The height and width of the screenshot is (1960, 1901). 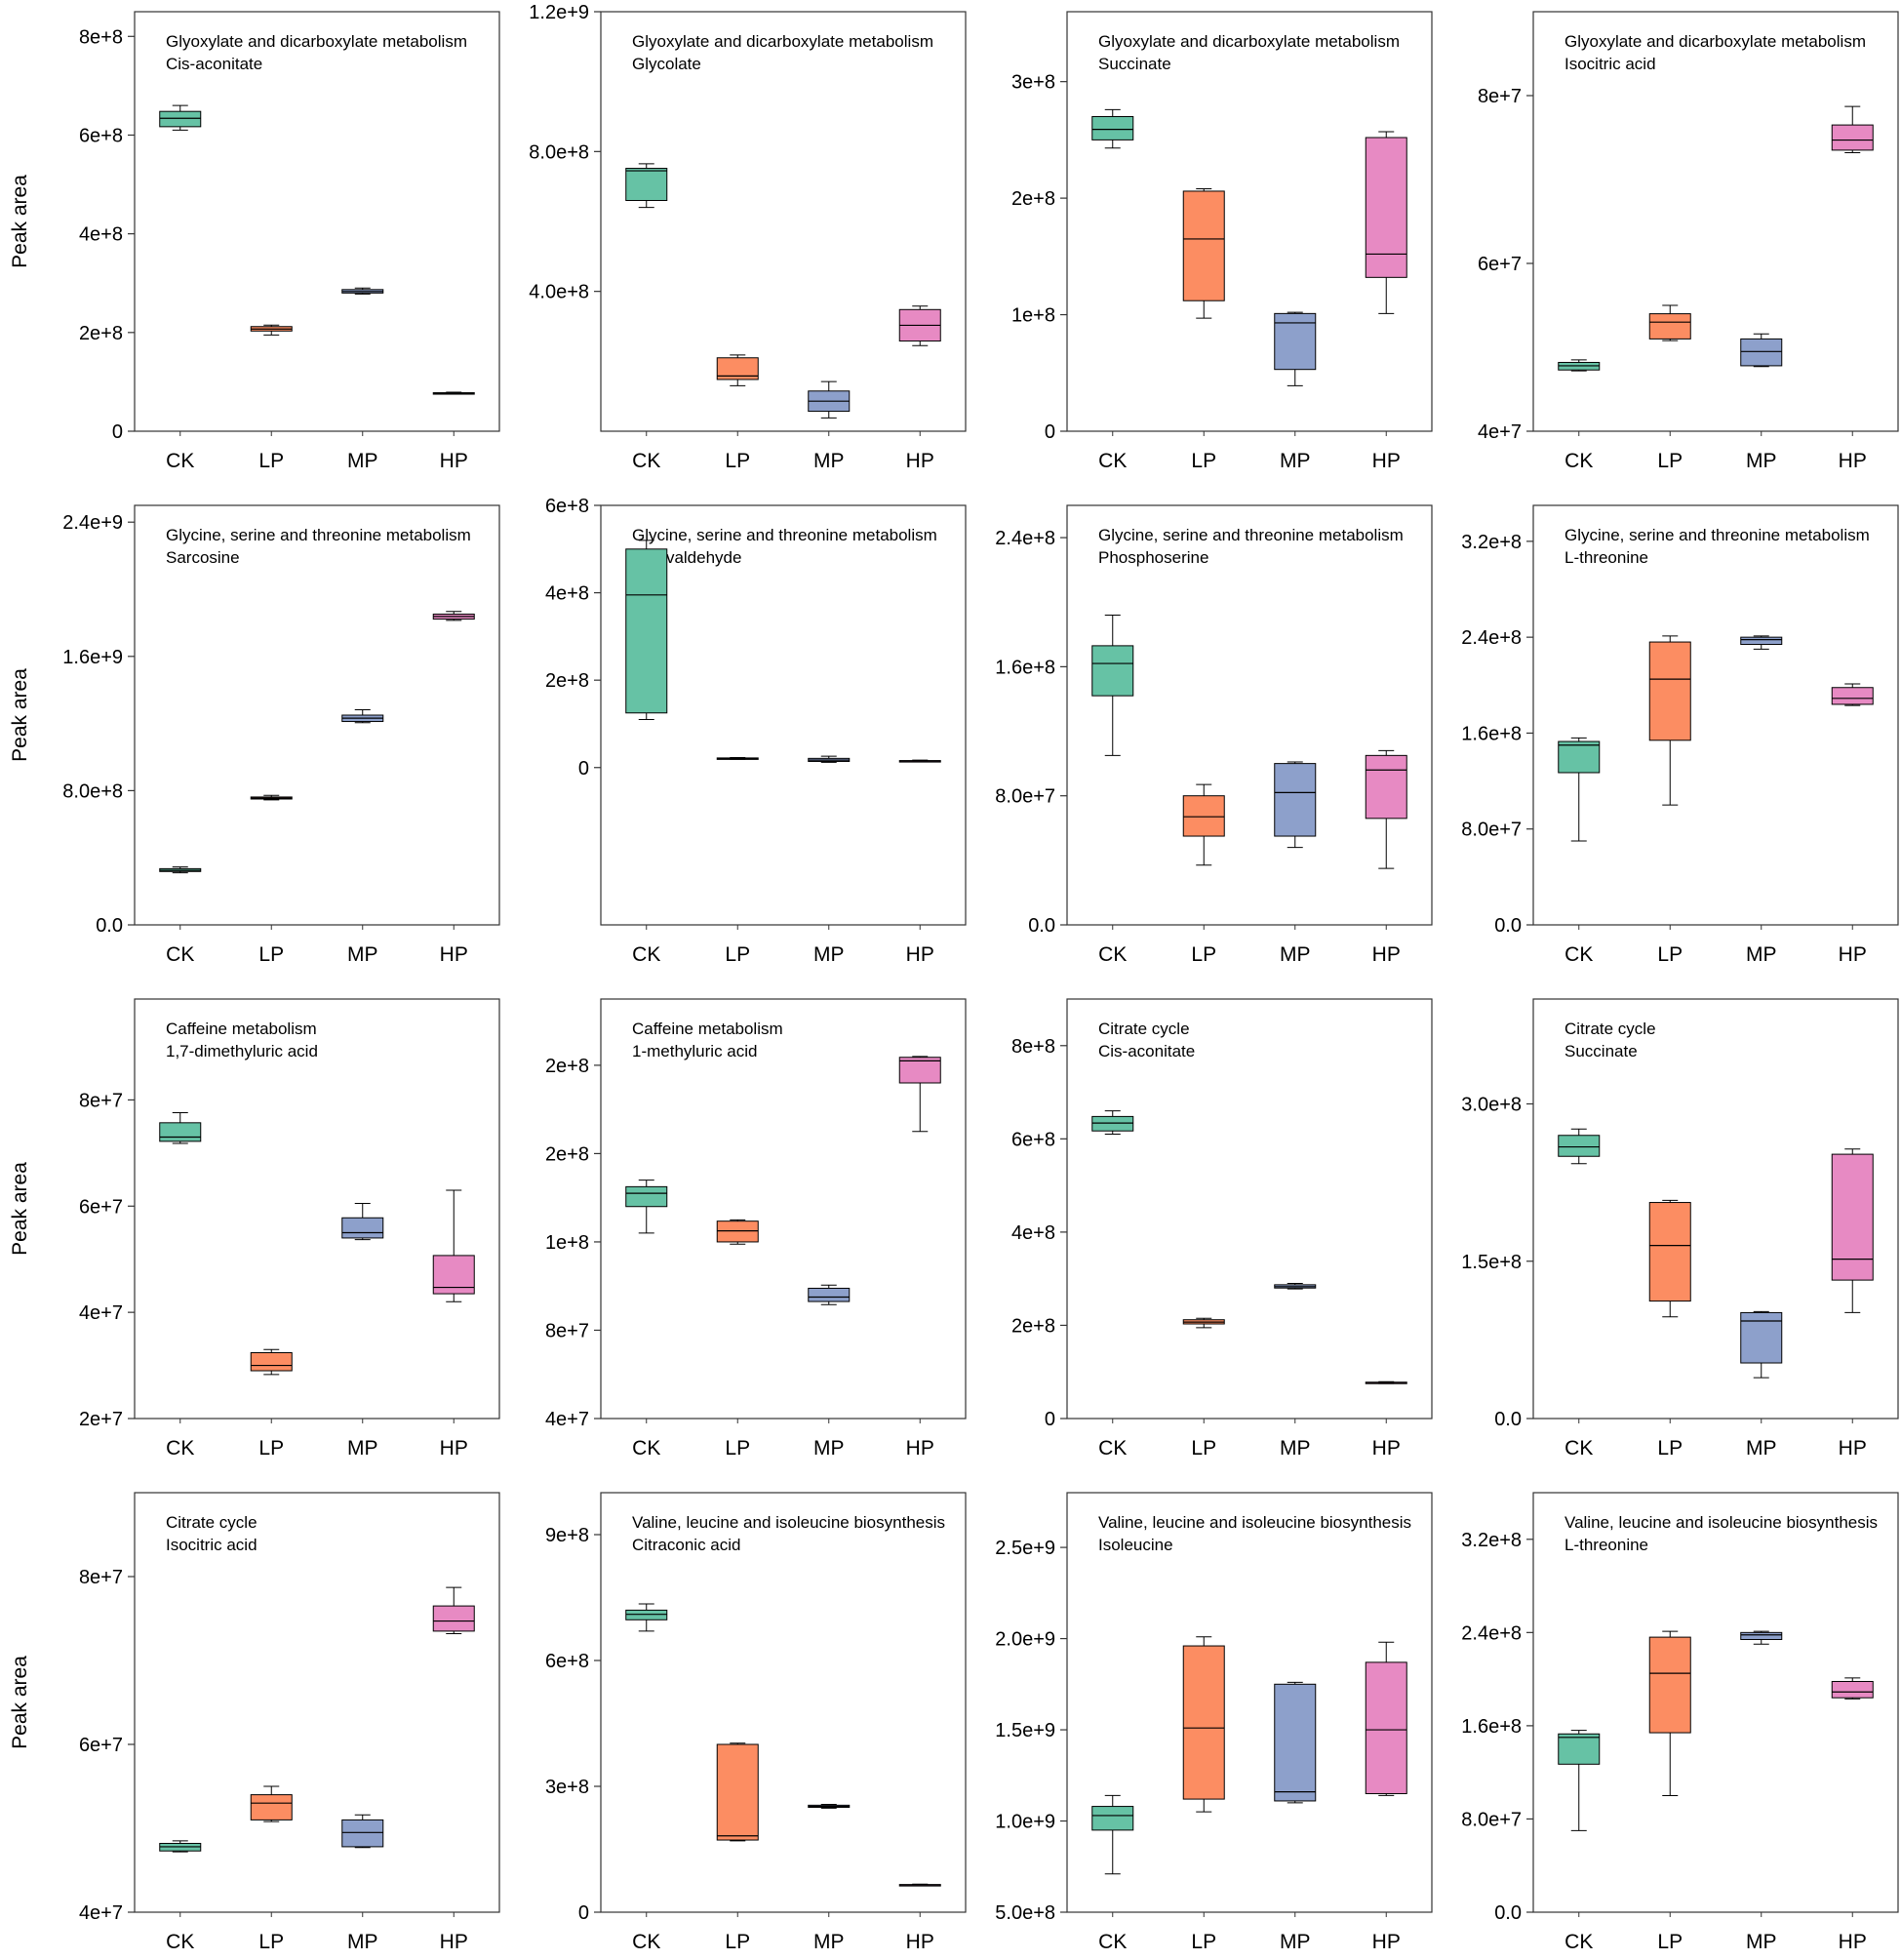 I want to click on y-tick-label: 3e+8, so click(x=567, y=1787).